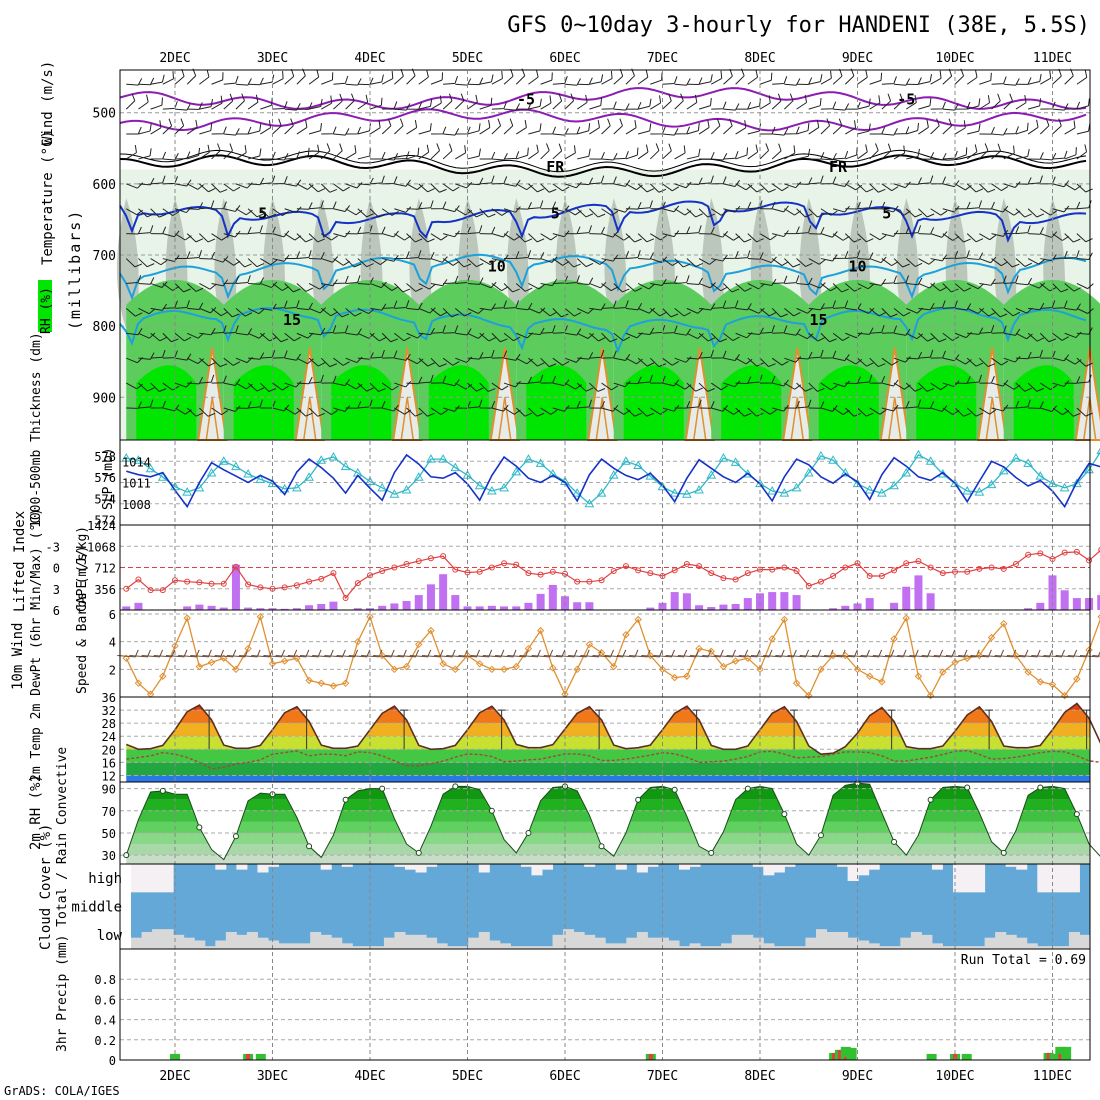 This screenshot has height=1100, width=1100. Describe the element at coordinates (818, 320) in the screenshot. I see `contour-label: 15` at that location.